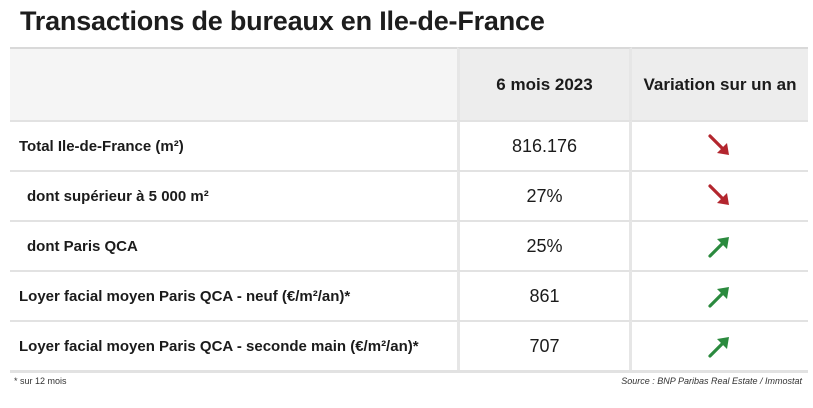 This screenshot has height=408, width=813. Describe the element at coordinates (409, 371) in the screenshot. I see `table-bottom-rule` at that location.